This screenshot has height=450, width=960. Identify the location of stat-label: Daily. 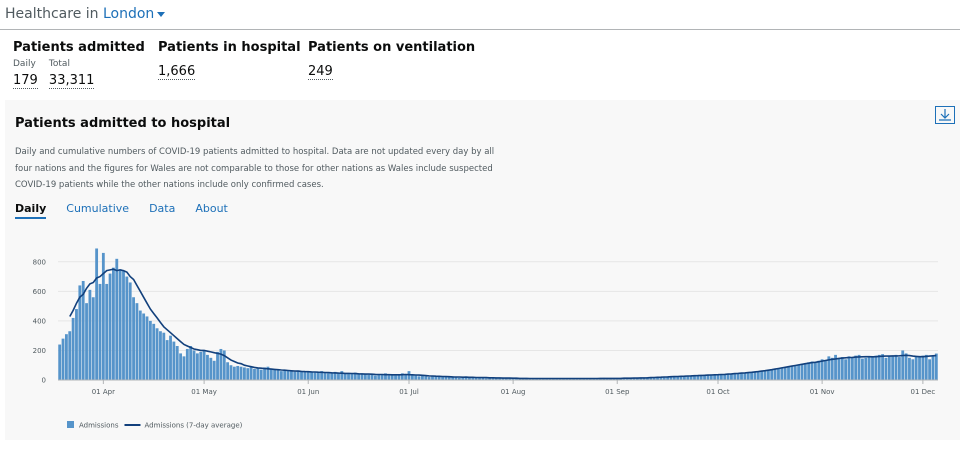
(24, 64).